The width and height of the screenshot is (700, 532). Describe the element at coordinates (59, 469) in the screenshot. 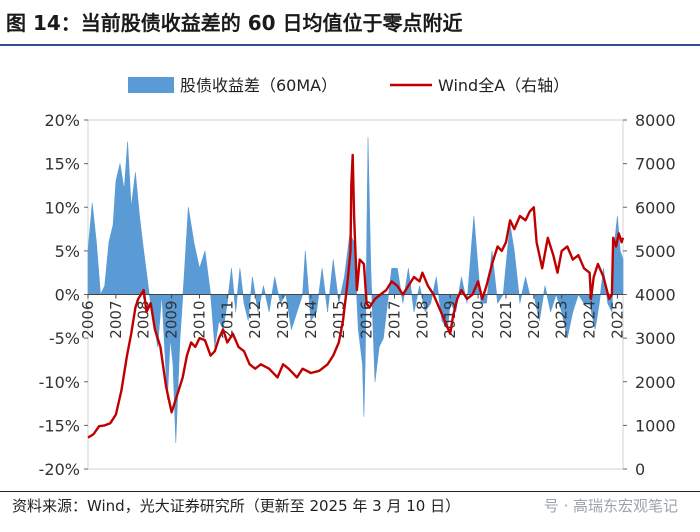

I see `left-axis-tick-label: -20%` at that location.